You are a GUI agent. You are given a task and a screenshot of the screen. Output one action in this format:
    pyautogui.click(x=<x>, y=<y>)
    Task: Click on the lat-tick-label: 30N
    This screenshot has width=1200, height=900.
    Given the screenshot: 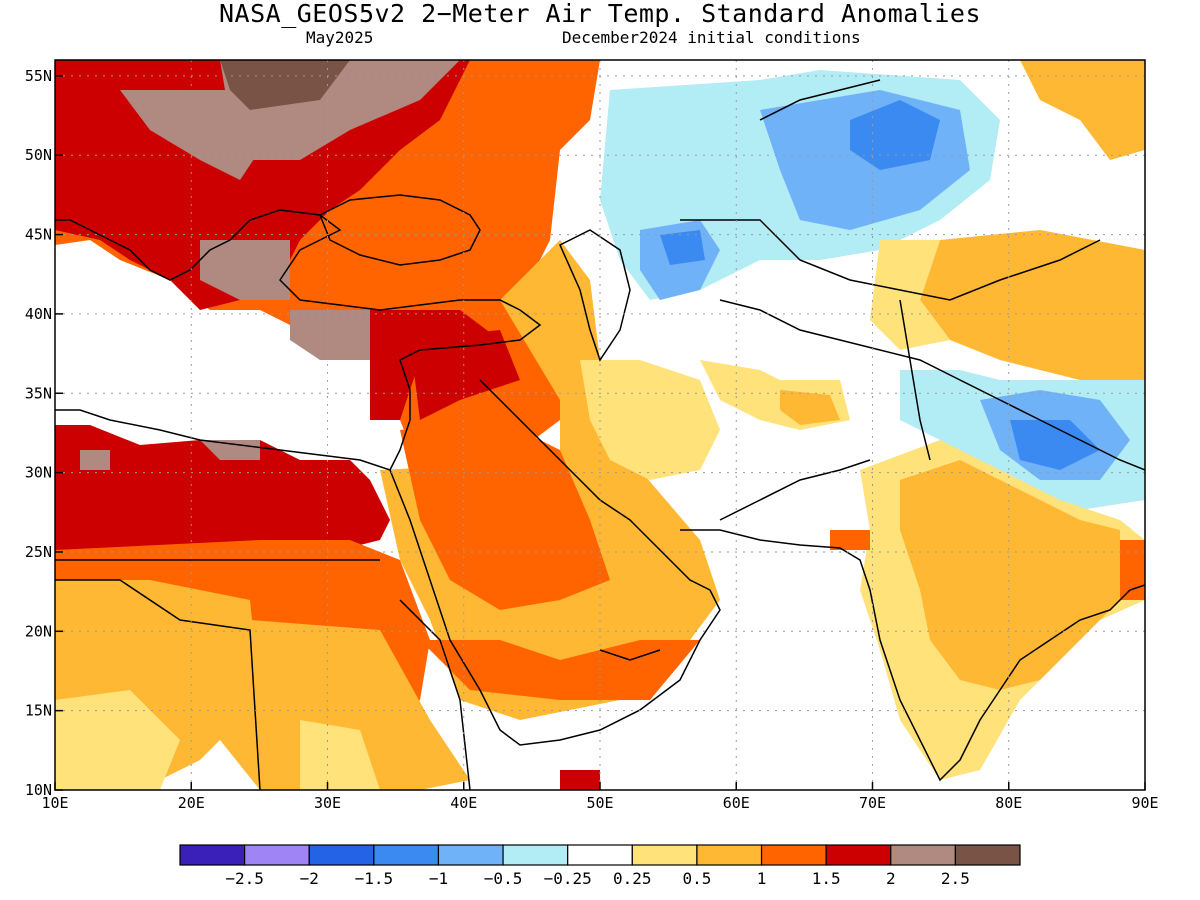 What is the action you would take?
    pyautogui.click(x=38, y=473)
    